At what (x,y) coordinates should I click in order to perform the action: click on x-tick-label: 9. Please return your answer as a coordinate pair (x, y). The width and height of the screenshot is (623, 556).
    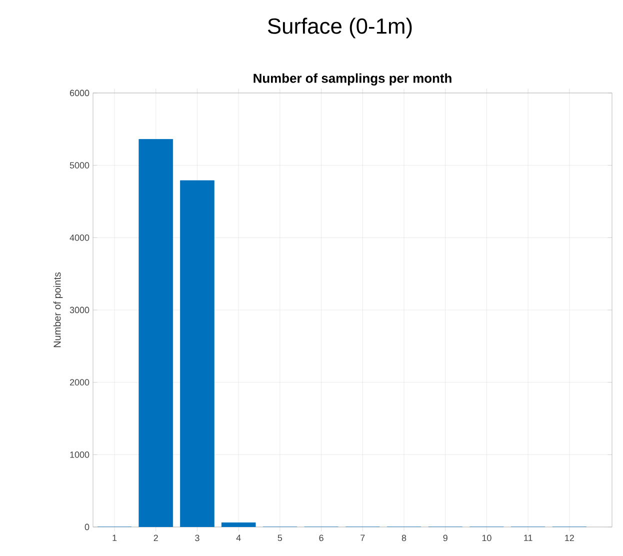
    Looking at the image, I should click on (445, 538).